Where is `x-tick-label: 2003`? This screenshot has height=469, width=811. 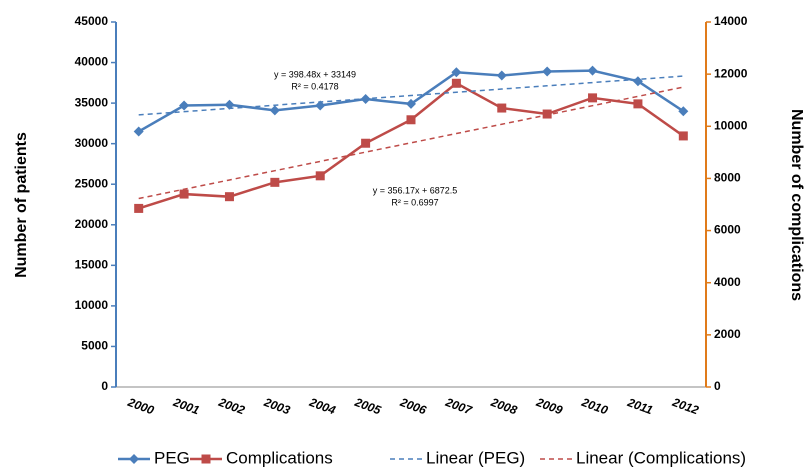
x-tick-label: 2003 is located at coordinates (276, 406).